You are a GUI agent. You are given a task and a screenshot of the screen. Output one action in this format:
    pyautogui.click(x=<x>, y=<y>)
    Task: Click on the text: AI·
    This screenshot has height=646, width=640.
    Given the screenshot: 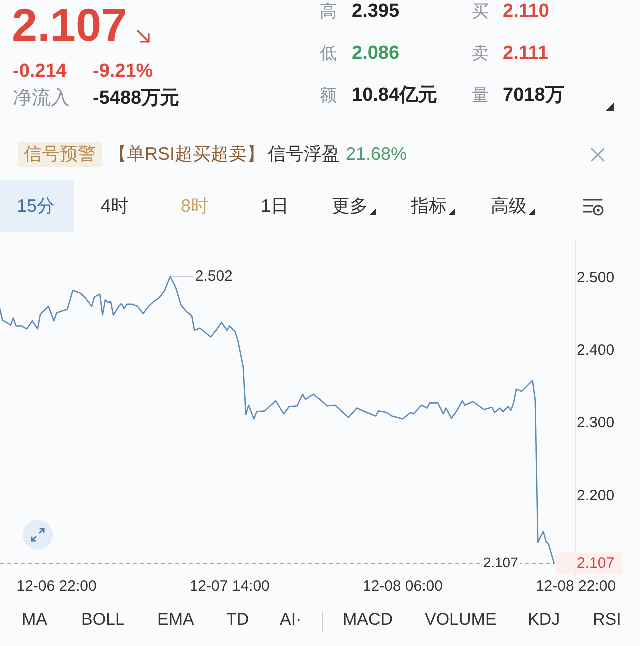 What is the action you would take?
    pyautogui.click(x=291, y=619)
    